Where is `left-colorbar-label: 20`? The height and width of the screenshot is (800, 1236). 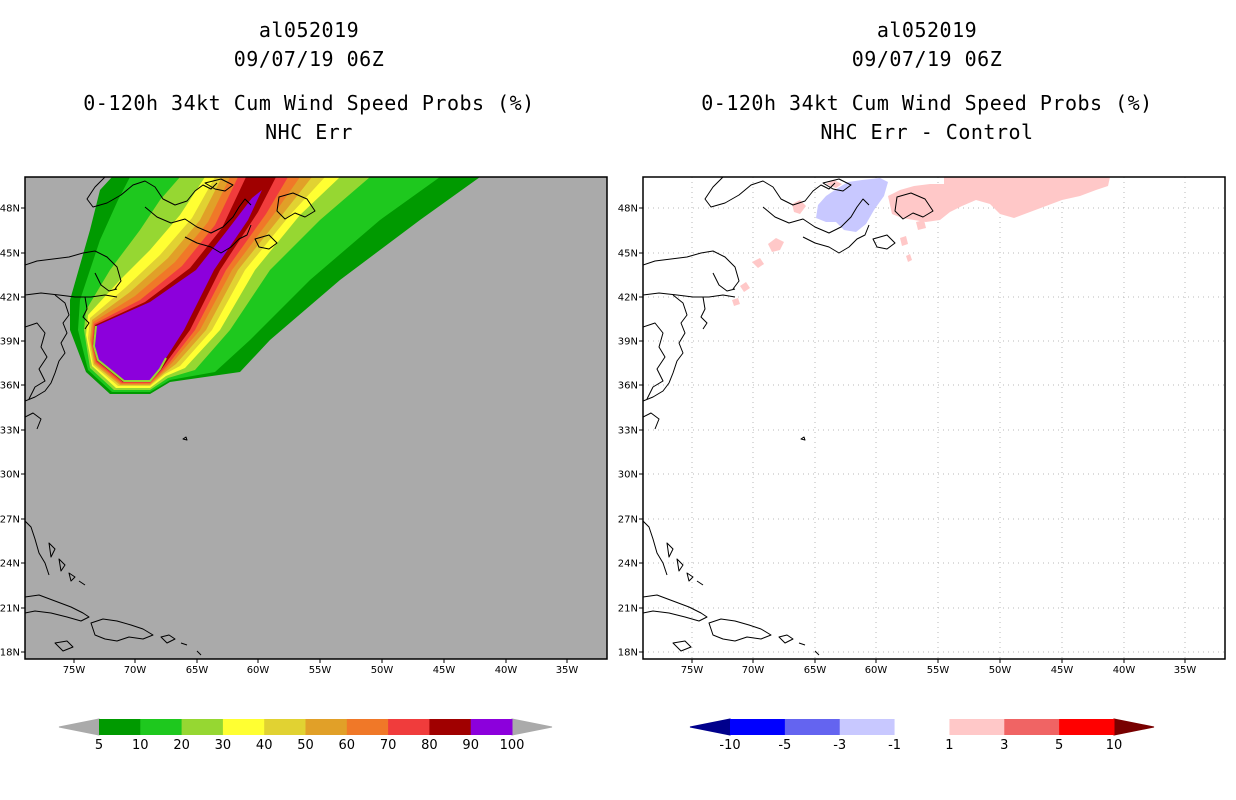
left-colorbar-label: 20 is located at coordinates (181, 745).